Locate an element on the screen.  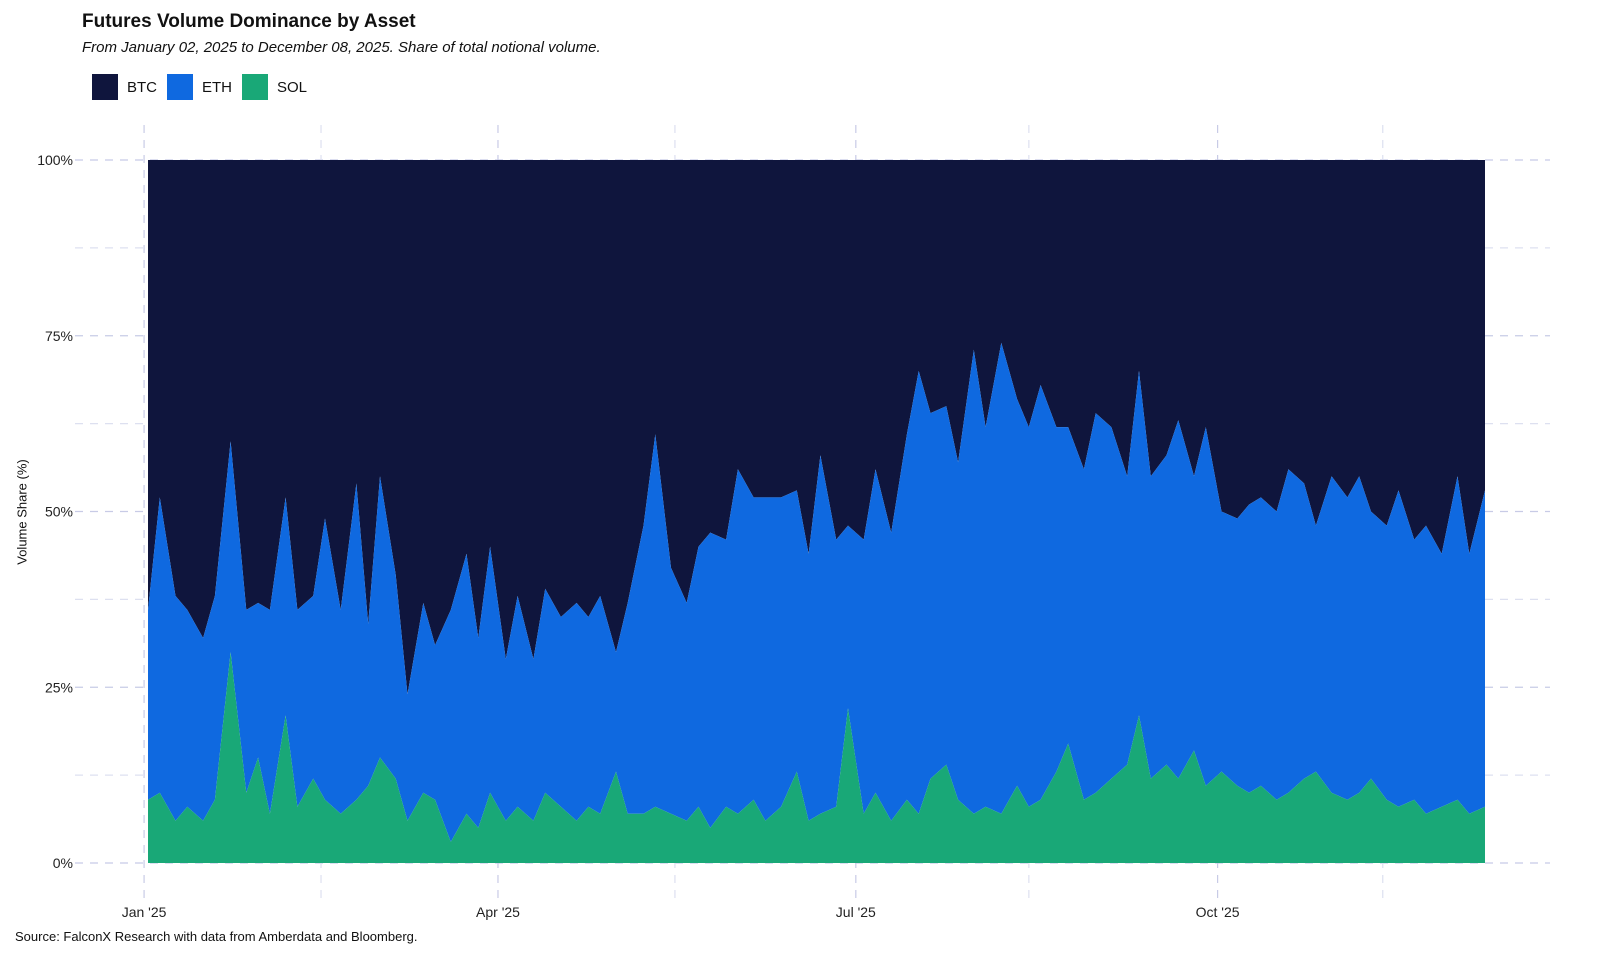
x-tick-label: Apr '25 is located at coordinates (498, 912).